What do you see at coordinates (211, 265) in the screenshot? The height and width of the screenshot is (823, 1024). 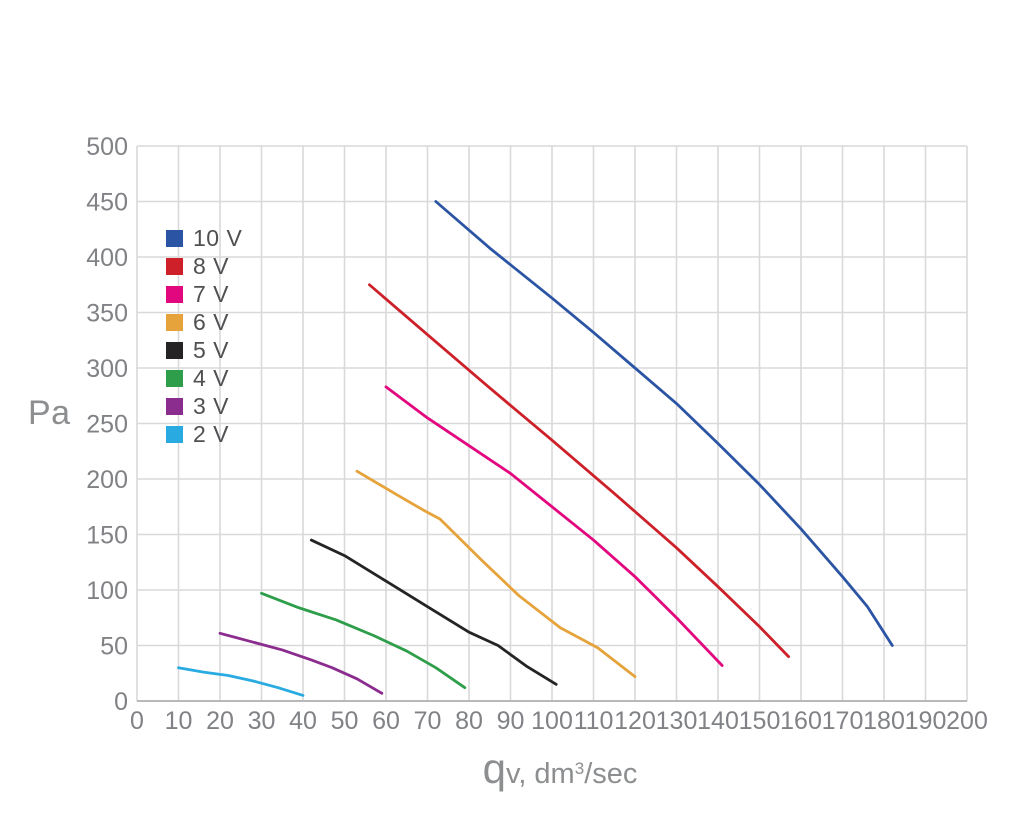 I see `legend-label: 8 V` at bounding box center [211, 265].